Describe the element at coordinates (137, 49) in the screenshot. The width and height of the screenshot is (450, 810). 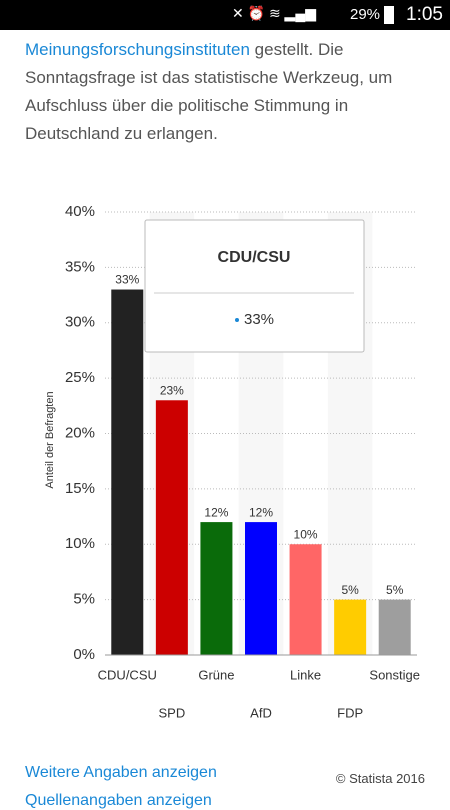
I see `link: Meinungsforschungsinstituten` at that location.